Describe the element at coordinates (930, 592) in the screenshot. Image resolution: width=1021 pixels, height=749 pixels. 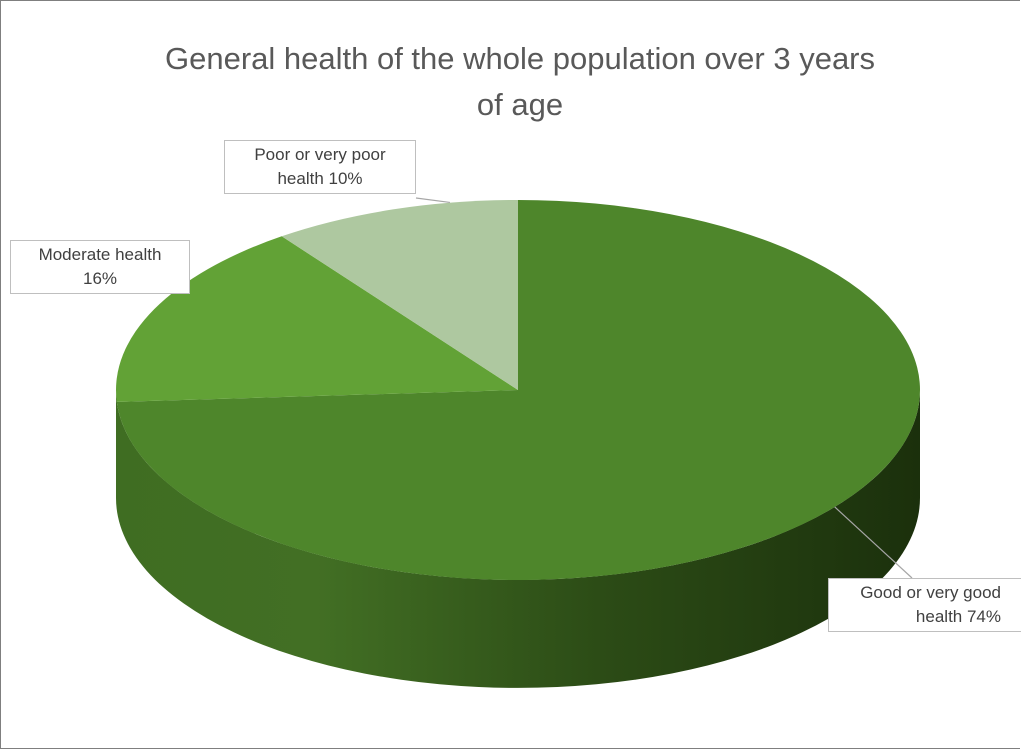
I see `data-label-good-line-1: Good or very good` at that location.